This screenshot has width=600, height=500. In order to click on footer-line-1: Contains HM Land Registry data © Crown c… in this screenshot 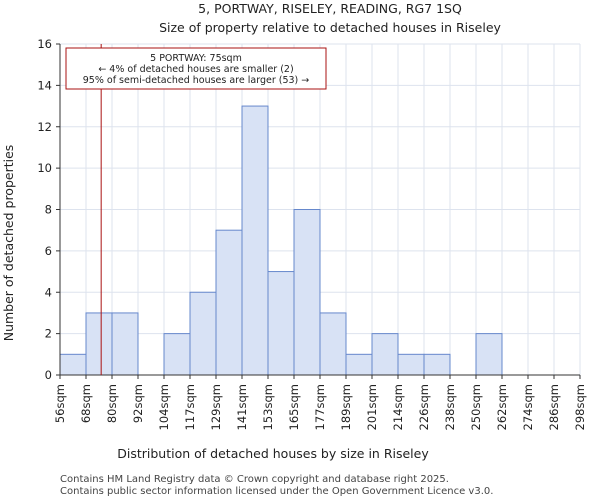, I will do `click(254, 479)`.